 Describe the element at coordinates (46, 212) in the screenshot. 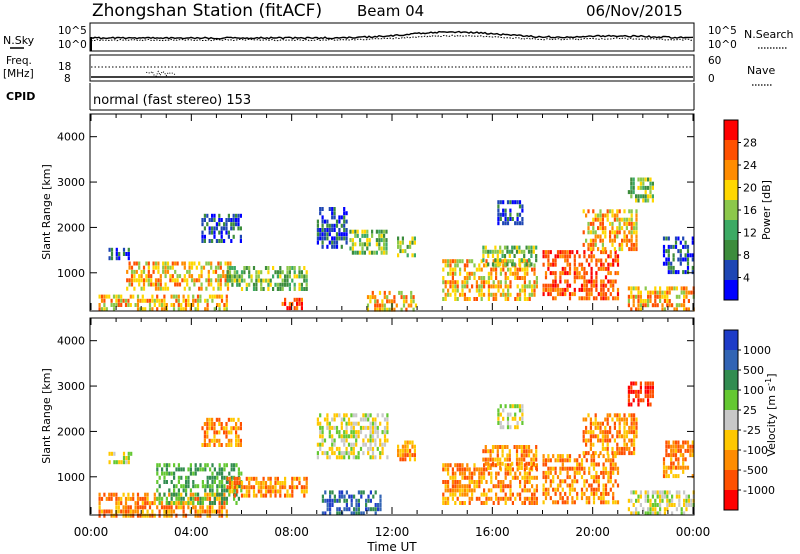

I see `power-ylabel: Slant Range [km]` at that location.